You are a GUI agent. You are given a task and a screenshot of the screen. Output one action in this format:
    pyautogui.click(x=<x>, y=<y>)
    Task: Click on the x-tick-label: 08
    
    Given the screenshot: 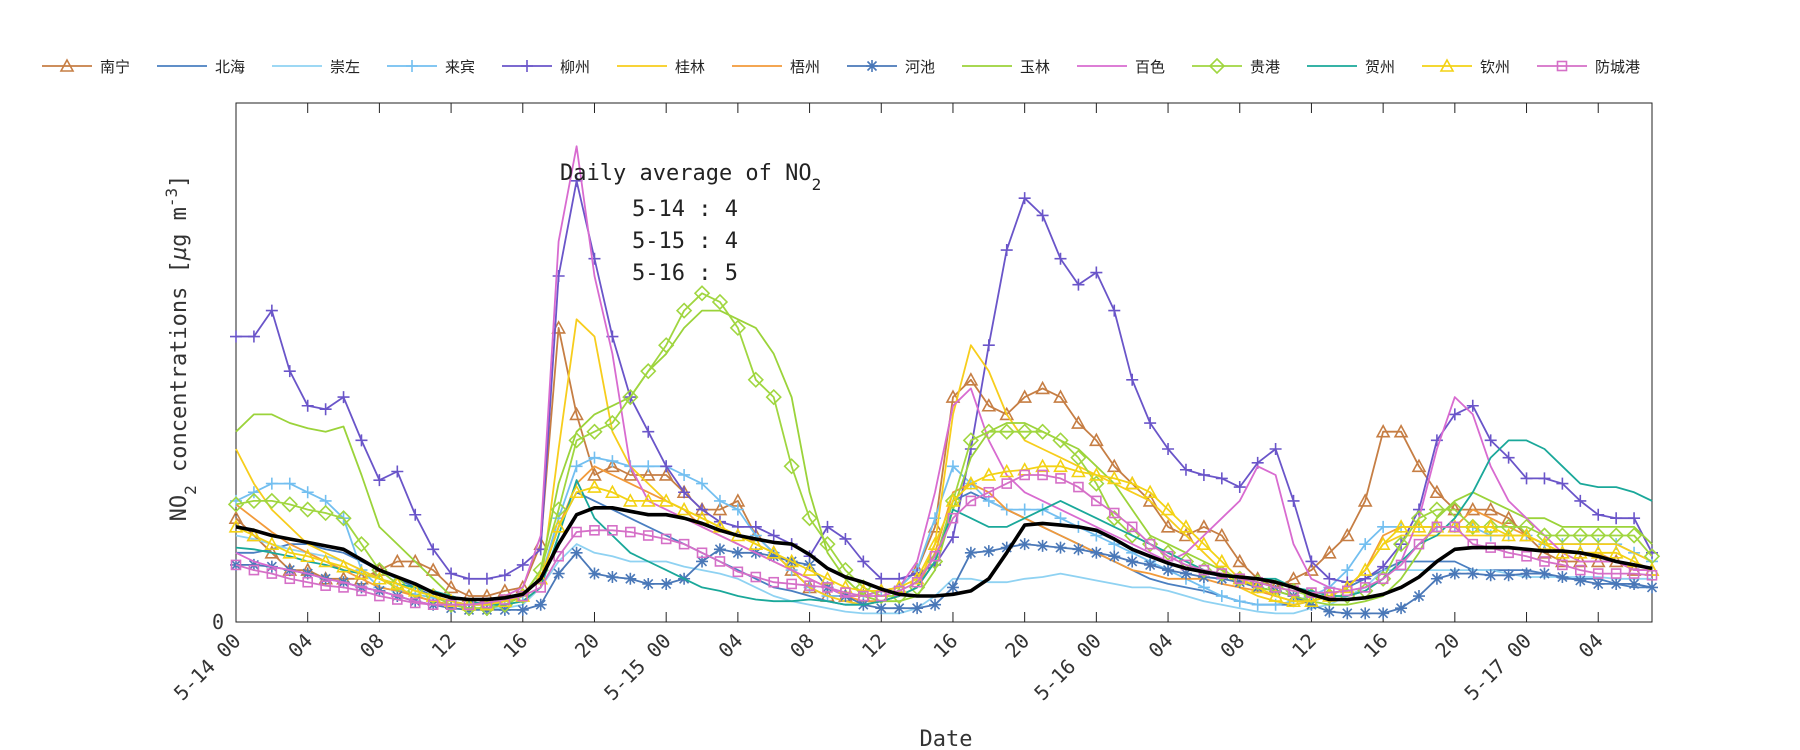 What is the action you would take?
    pyautogui.click(x=1232, y=646)
    